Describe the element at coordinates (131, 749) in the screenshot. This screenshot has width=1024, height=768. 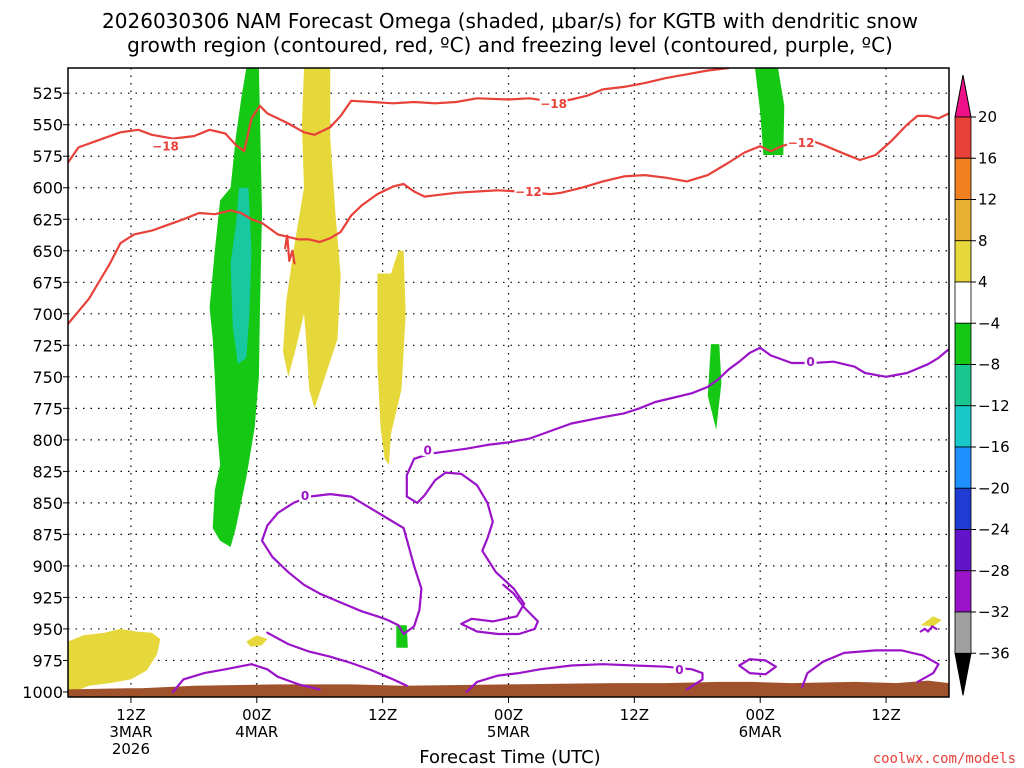
I see `x-tick-label: 2026` at that location.